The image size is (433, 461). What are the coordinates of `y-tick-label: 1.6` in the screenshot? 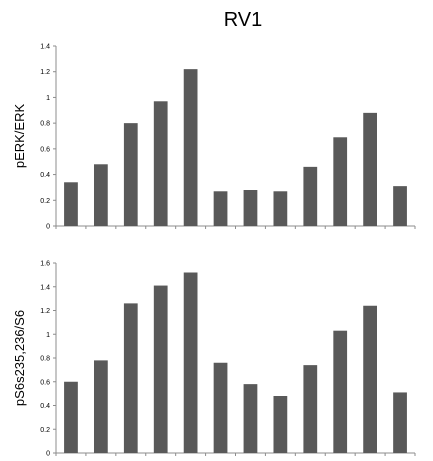 It's located at (45, 264).